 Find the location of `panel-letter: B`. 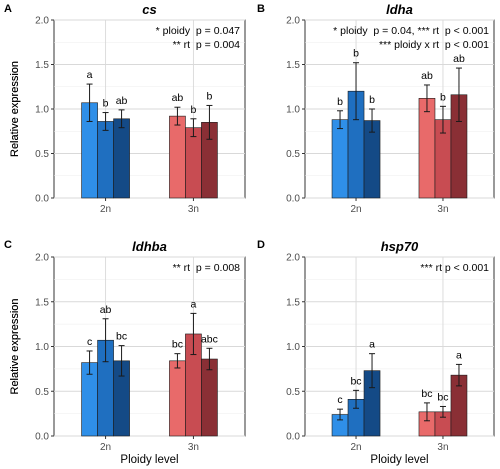

panel-letter: B is located at coordinates (261, 9).